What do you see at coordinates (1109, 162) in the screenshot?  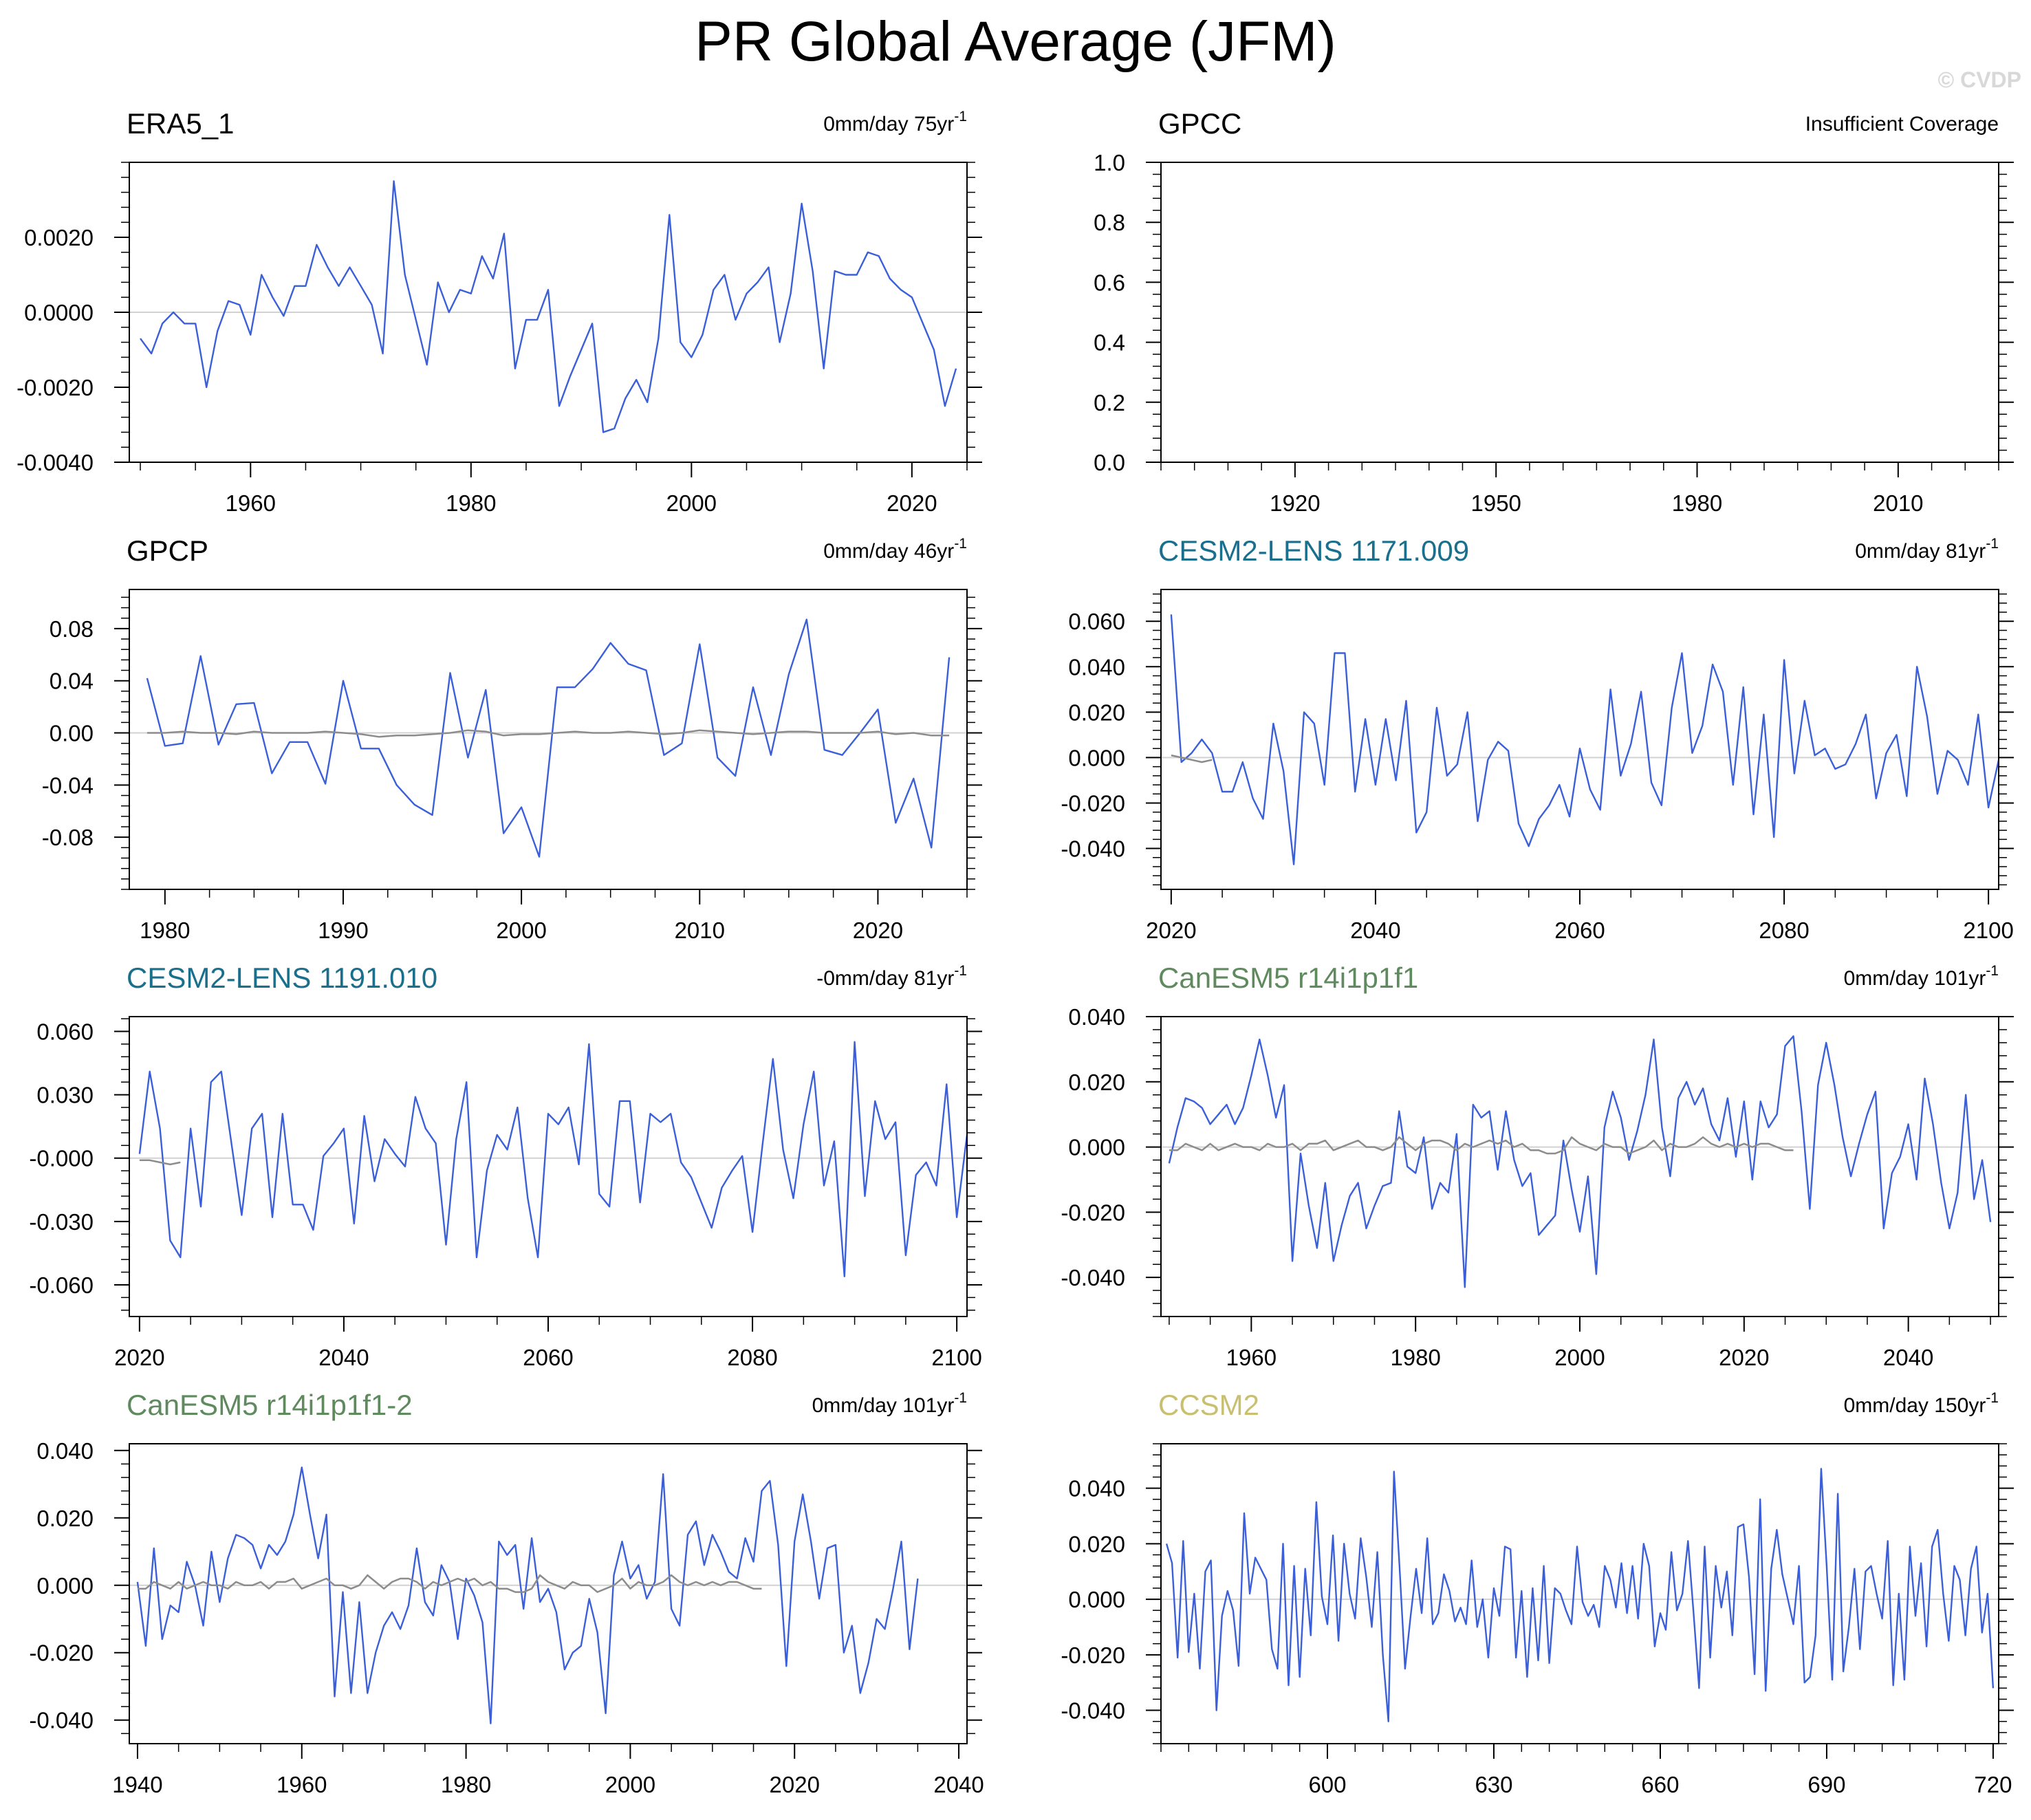 I see `y-tick-label: 1.0` at bounding box center [1109, 162].